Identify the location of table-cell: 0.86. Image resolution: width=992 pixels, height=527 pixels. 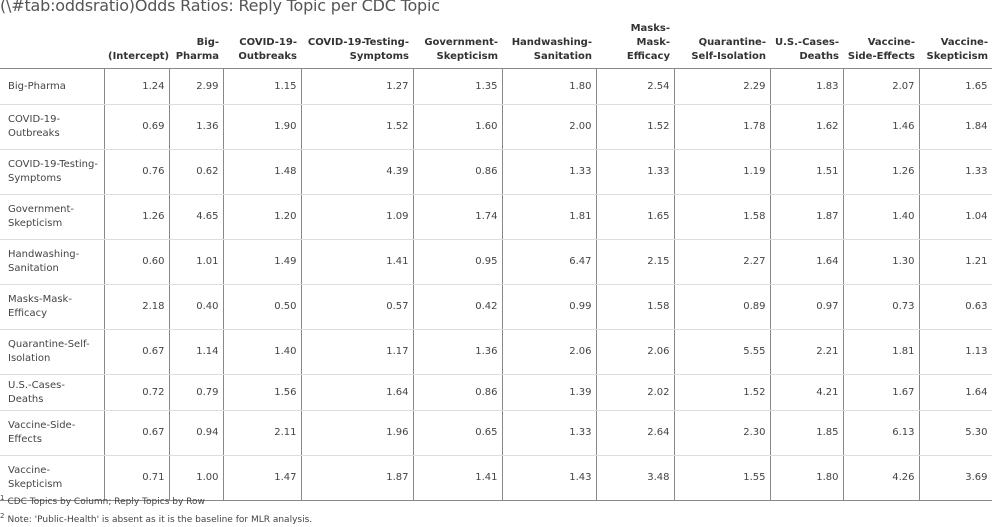
(458, 392).